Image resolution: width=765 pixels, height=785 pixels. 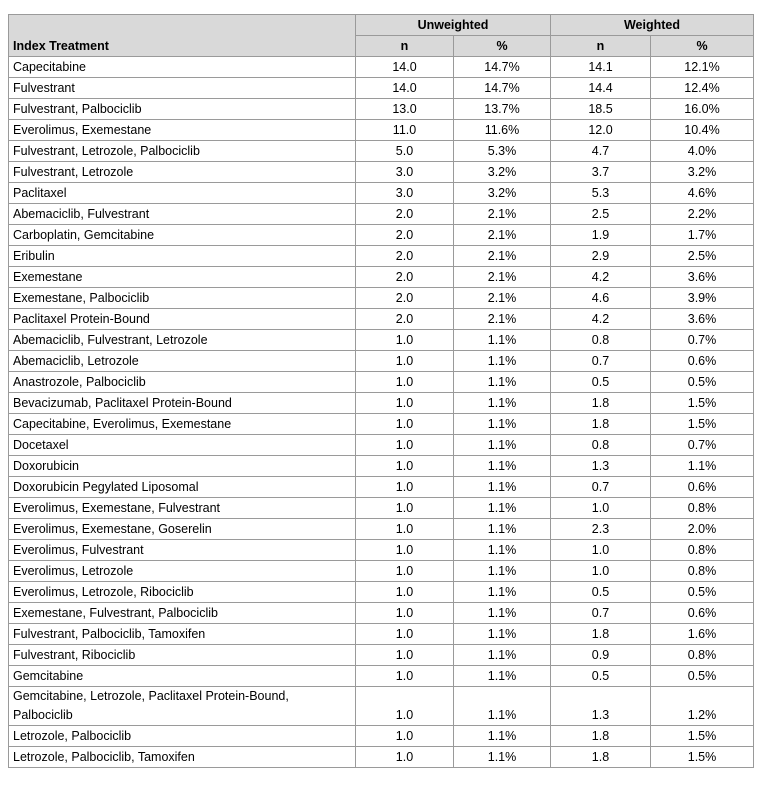 I want to click on value-cell: 11.0, so click(x=404, y=130).